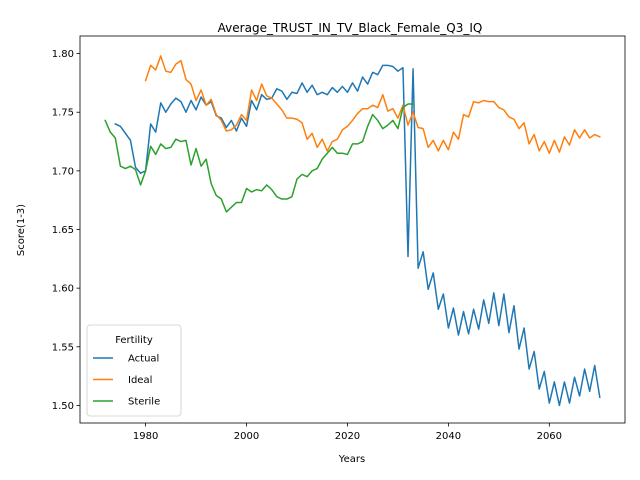 The height and width of the screenshot is (480, 640). Describe the element at coordinates (63, 406) in the screenshot. I see `y-tick-label: 1.50` at that location.